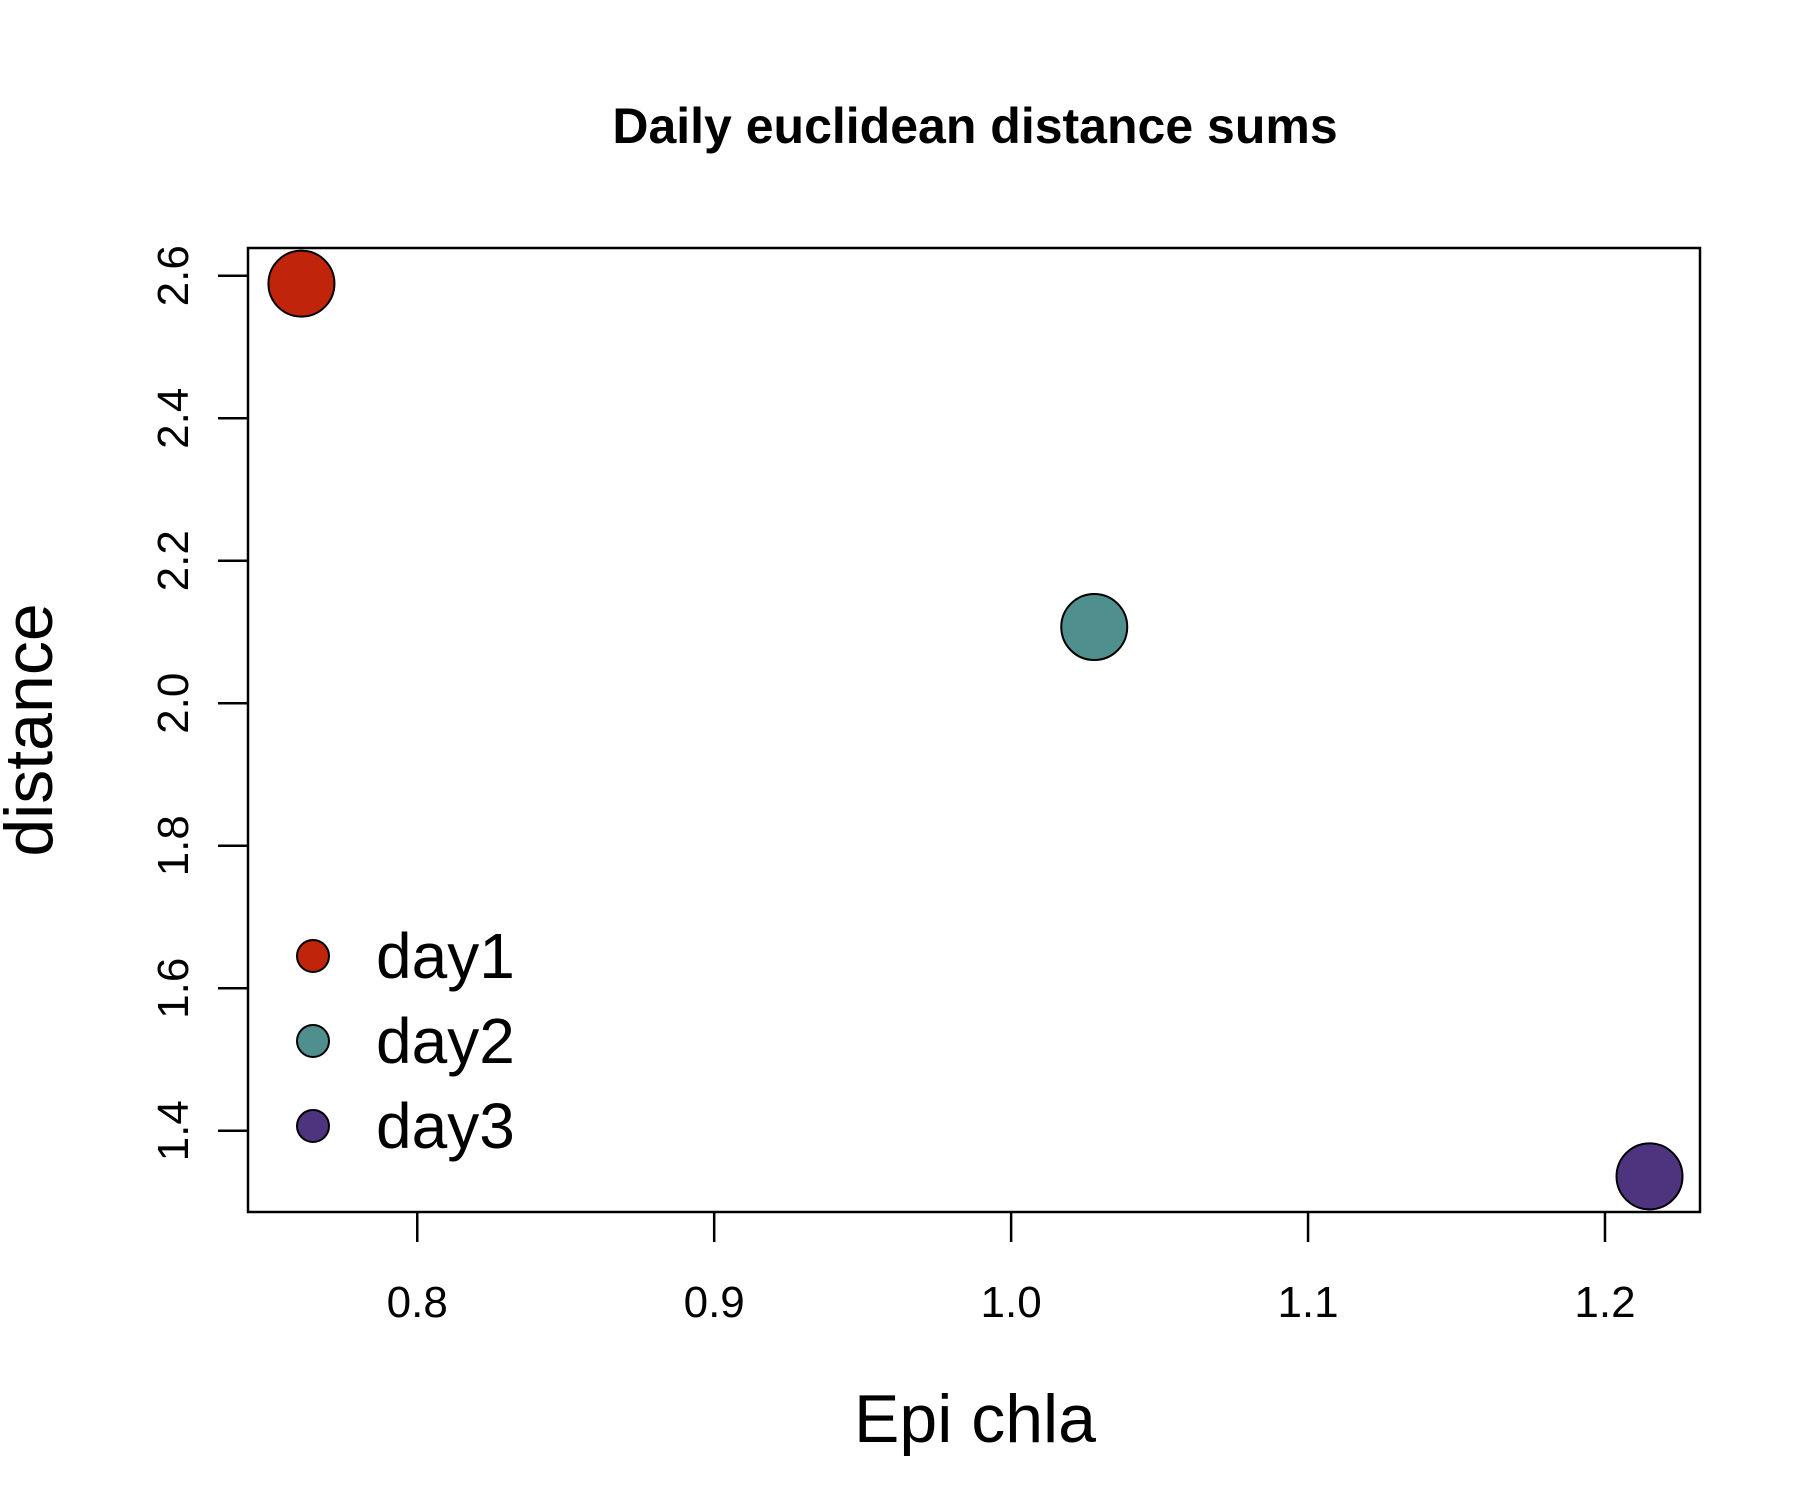 The width and height of the screenshot is (1800, 1500). Describe the element at coordinates (975, 1419) in the screenshot. I see `x-axis-label: Epi chla` at that location.